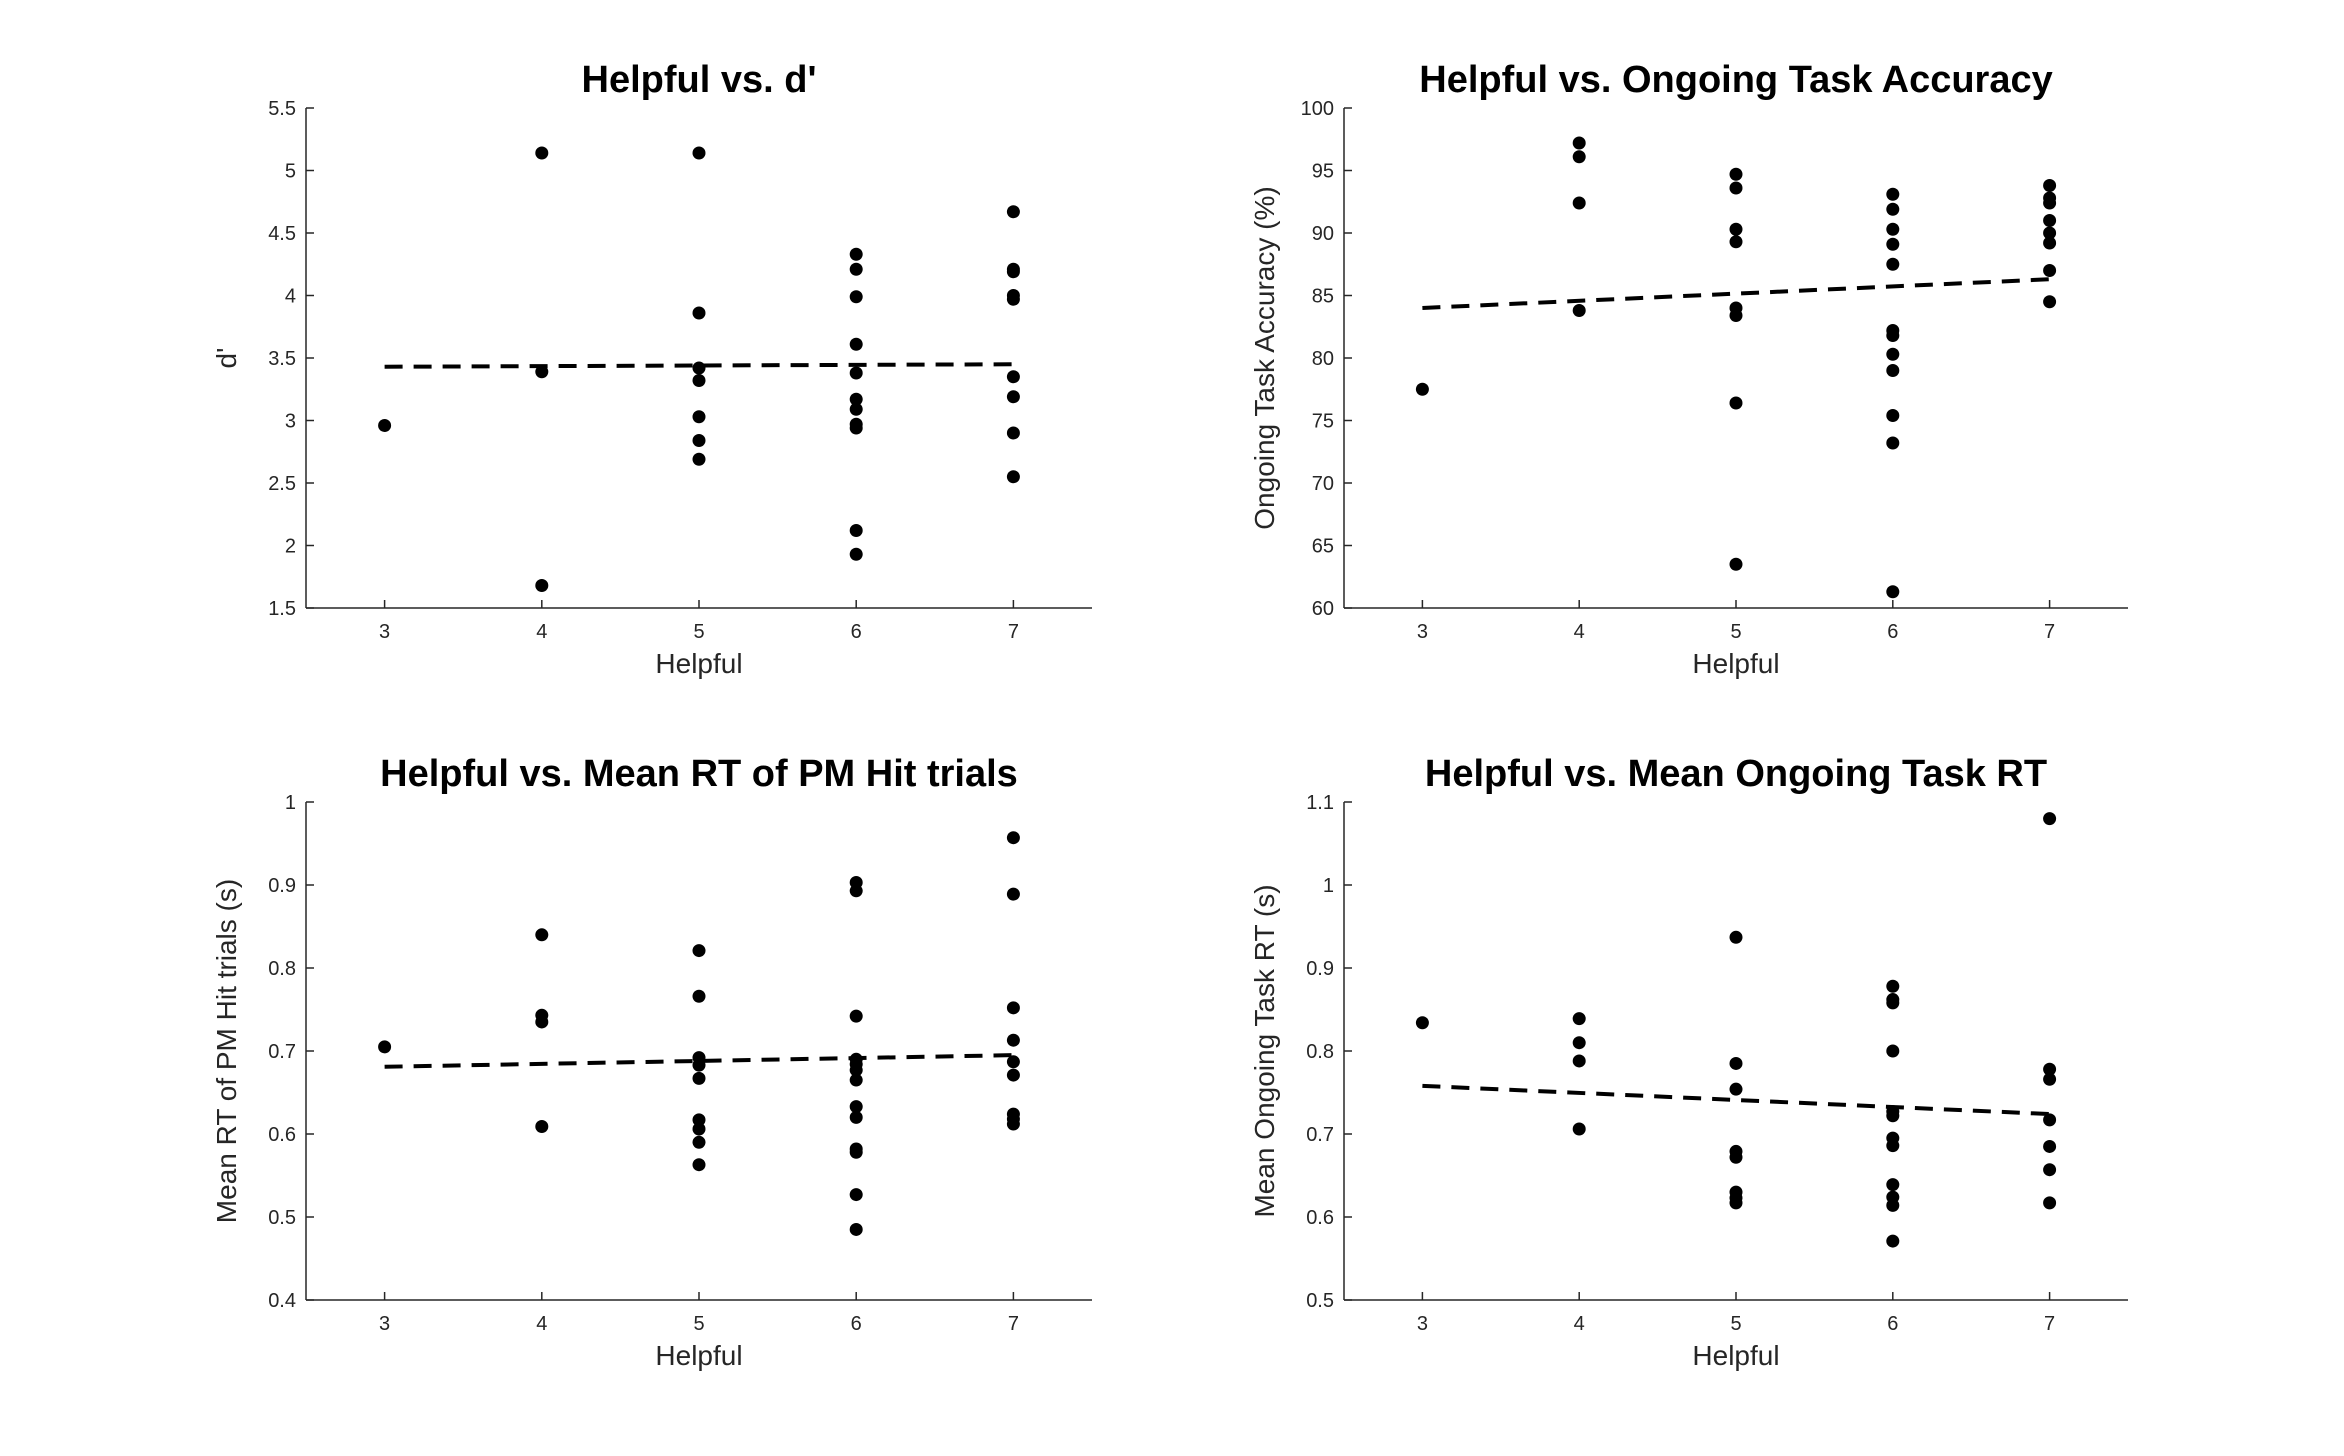  Describe the element at coordinates (384, 632) in the screenshot. I see `x-tick-label: 3` at that location.